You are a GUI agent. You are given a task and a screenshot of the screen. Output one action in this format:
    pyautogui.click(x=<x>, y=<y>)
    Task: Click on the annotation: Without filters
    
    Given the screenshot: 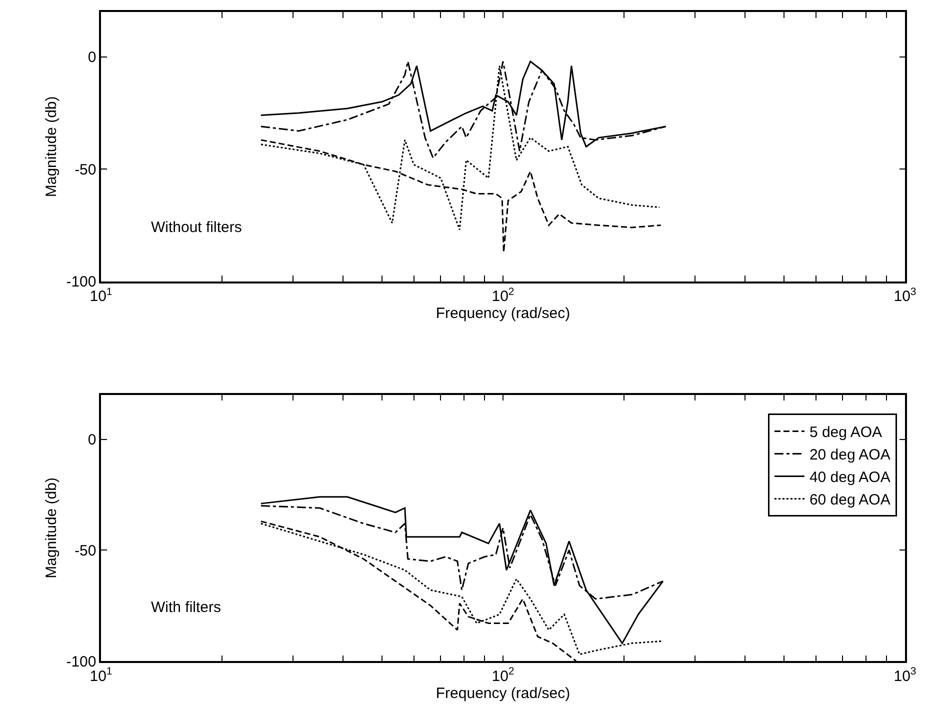 What is the action you would take?
    pyautogui.click(x=196, y=227)
    